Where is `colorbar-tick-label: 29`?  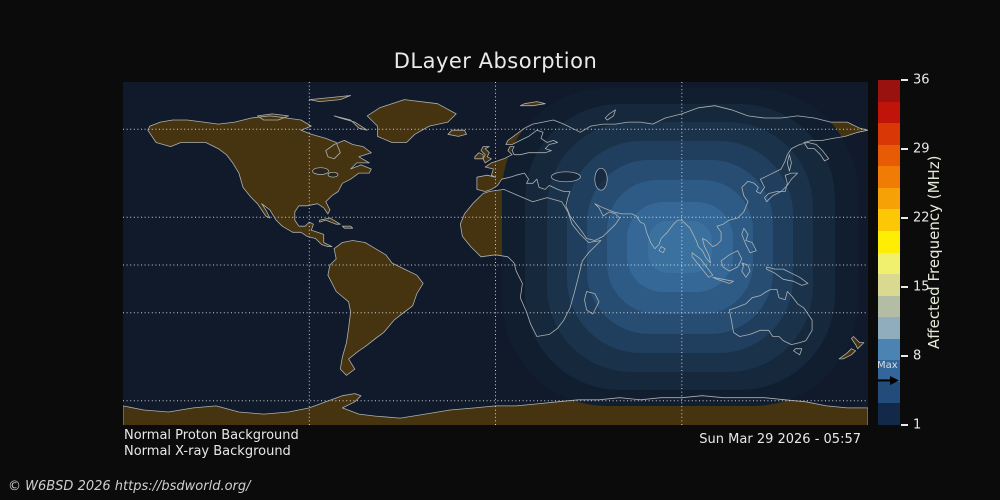
colorbar-tick-label: 29 is located at coordinates (921, 149).